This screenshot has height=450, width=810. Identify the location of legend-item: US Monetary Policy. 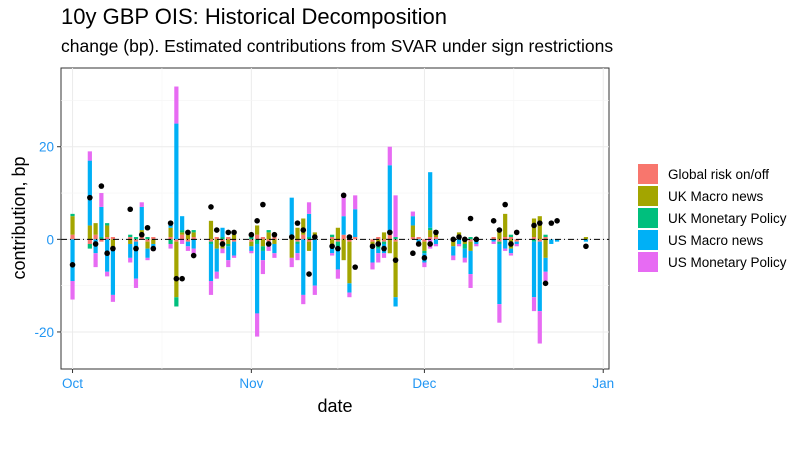
(712, 262).